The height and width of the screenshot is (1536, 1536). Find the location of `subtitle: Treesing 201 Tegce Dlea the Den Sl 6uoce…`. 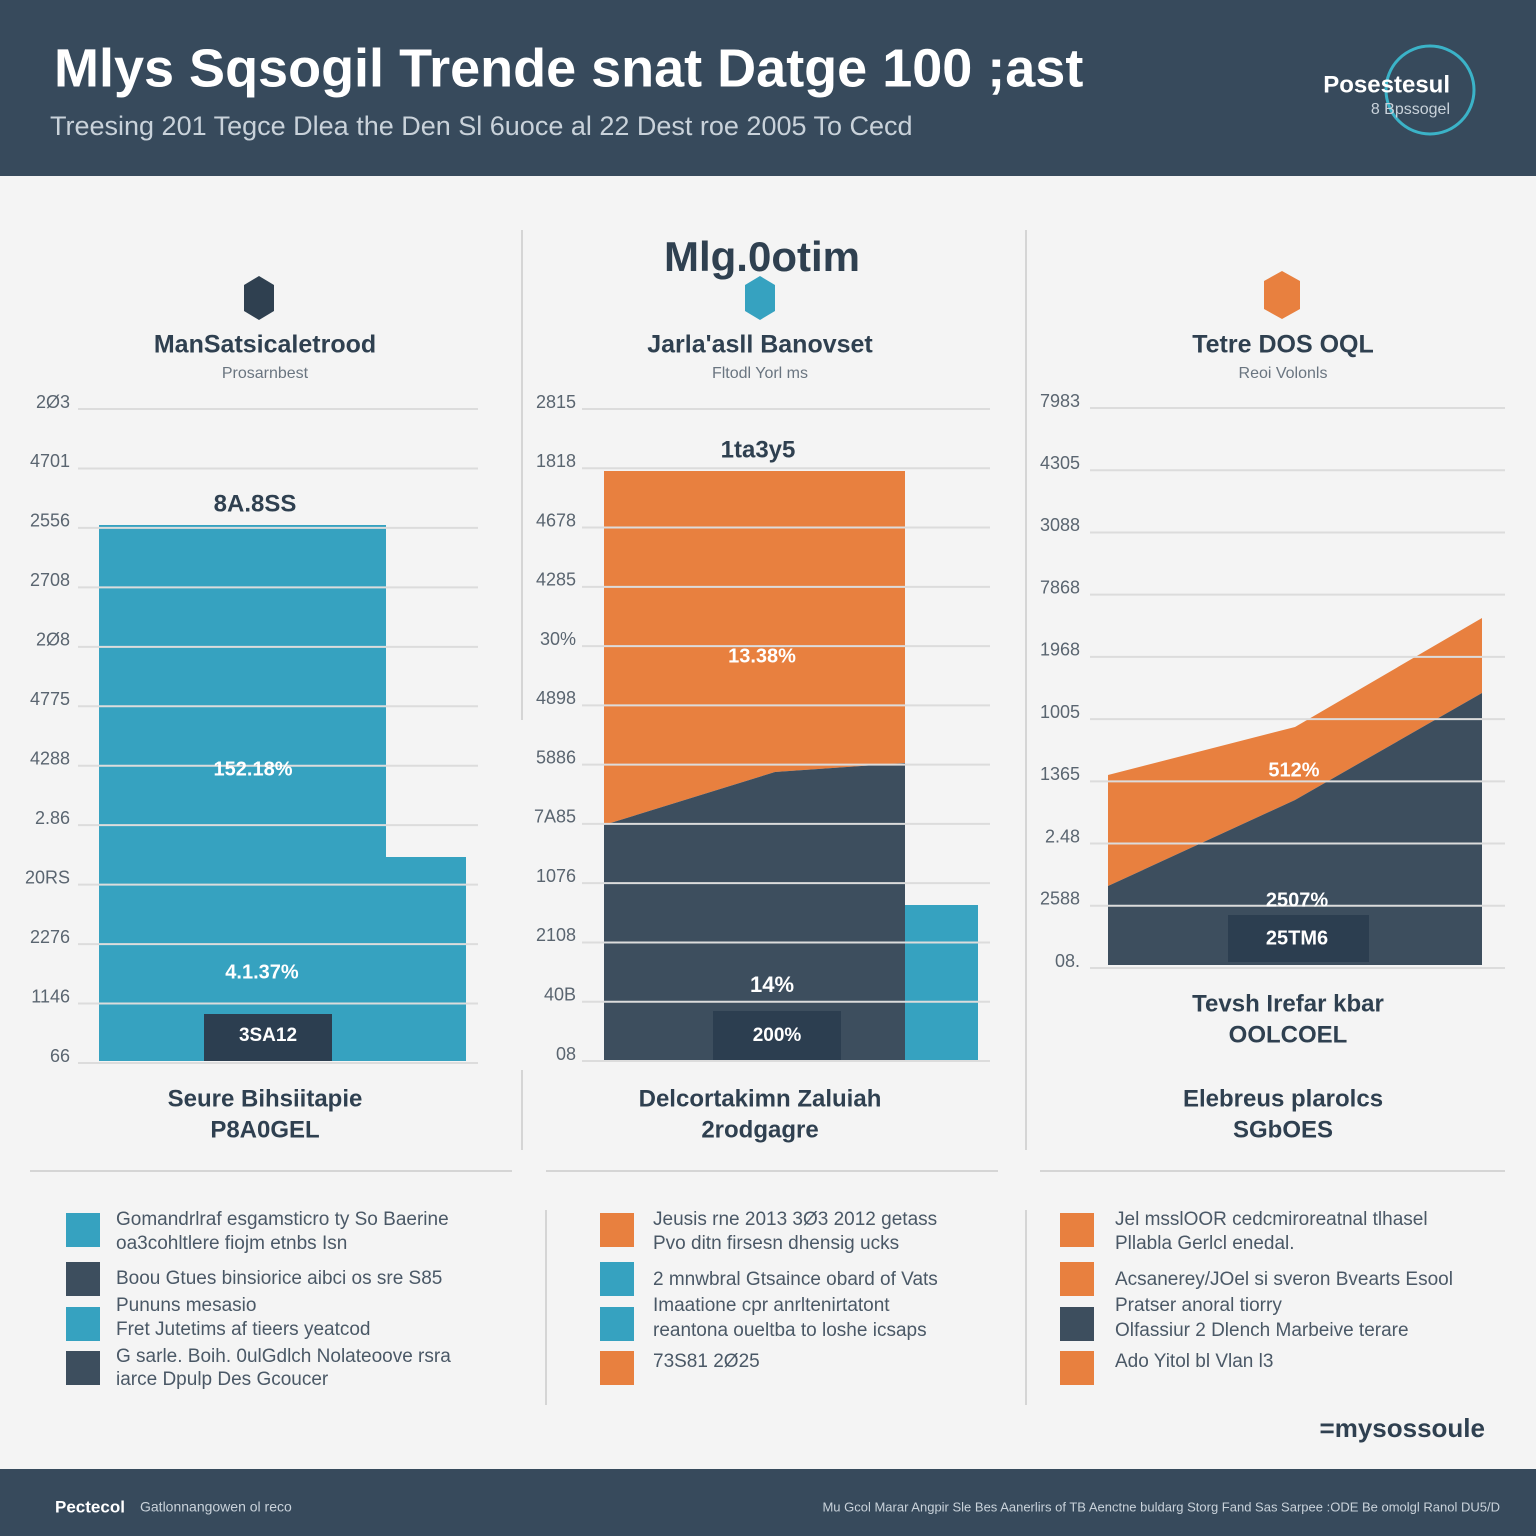

subtitle: Treesing 201 Tegce Dlea the Den Sl 6uoce… is located at coordinates (481, 126).